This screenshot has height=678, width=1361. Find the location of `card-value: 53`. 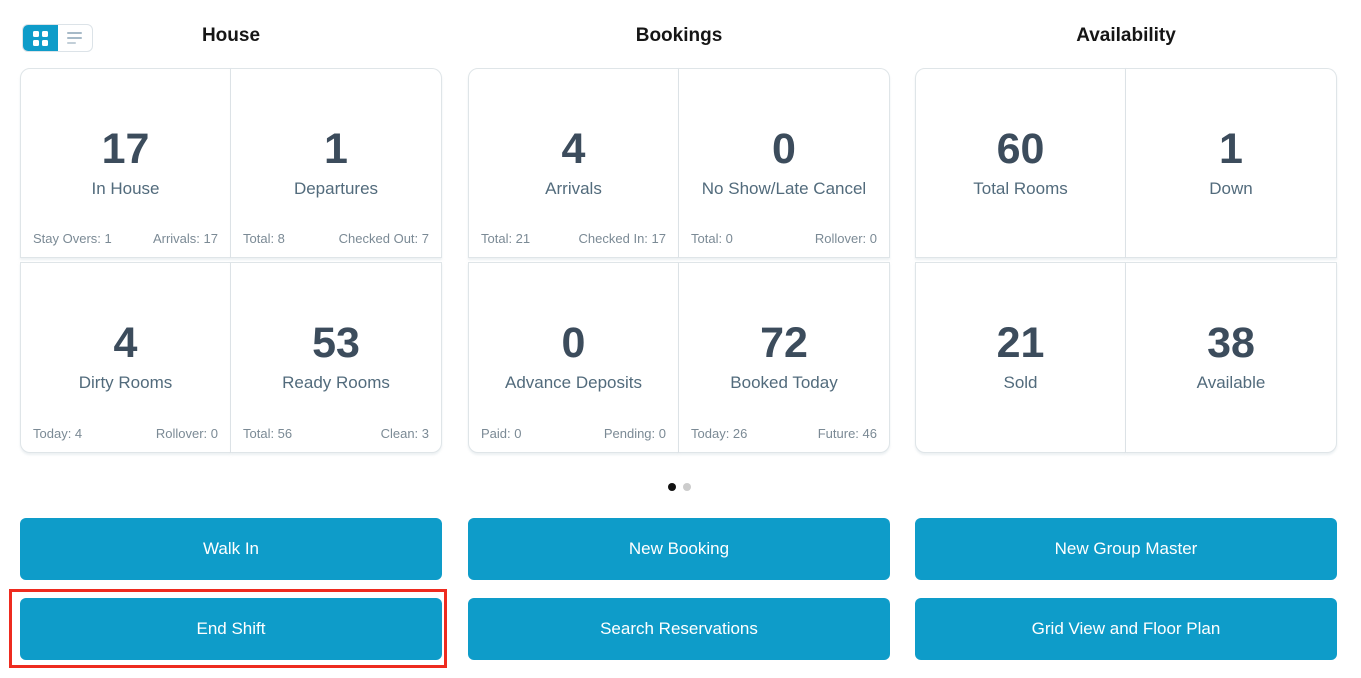

card-value: 53 is located at coordinates (336, 343).